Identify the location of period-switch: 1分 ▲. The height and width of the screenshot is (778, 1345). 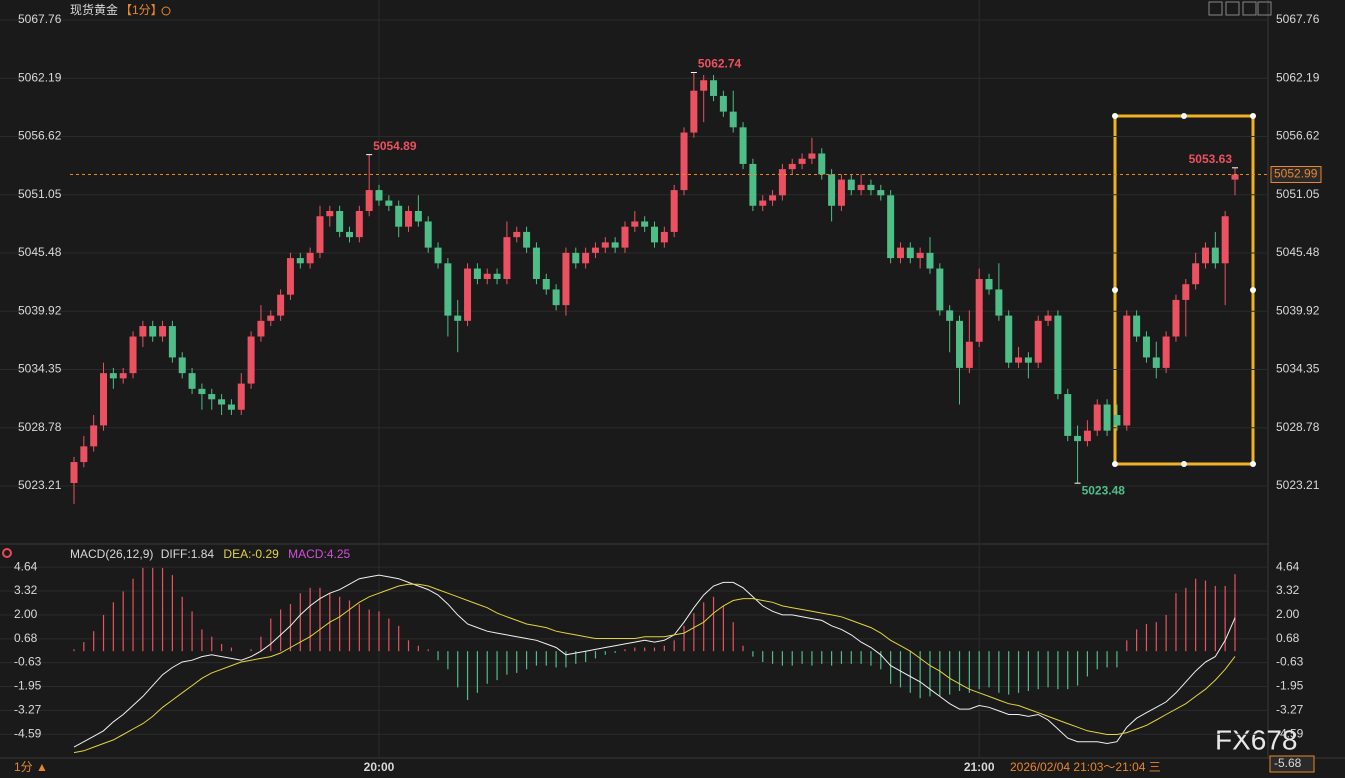
(31, 767).